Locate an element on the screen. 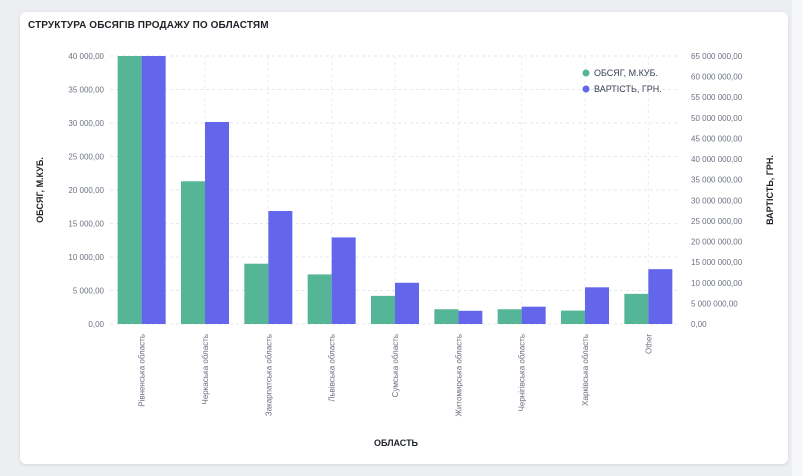 This screenshot has height=476, width=803. chart-title: СТРУКТУРА ОБСЯГІВ ПРОДАЖУ ПО ОБЛАСТЯМ is located at coordinates (148, 25).